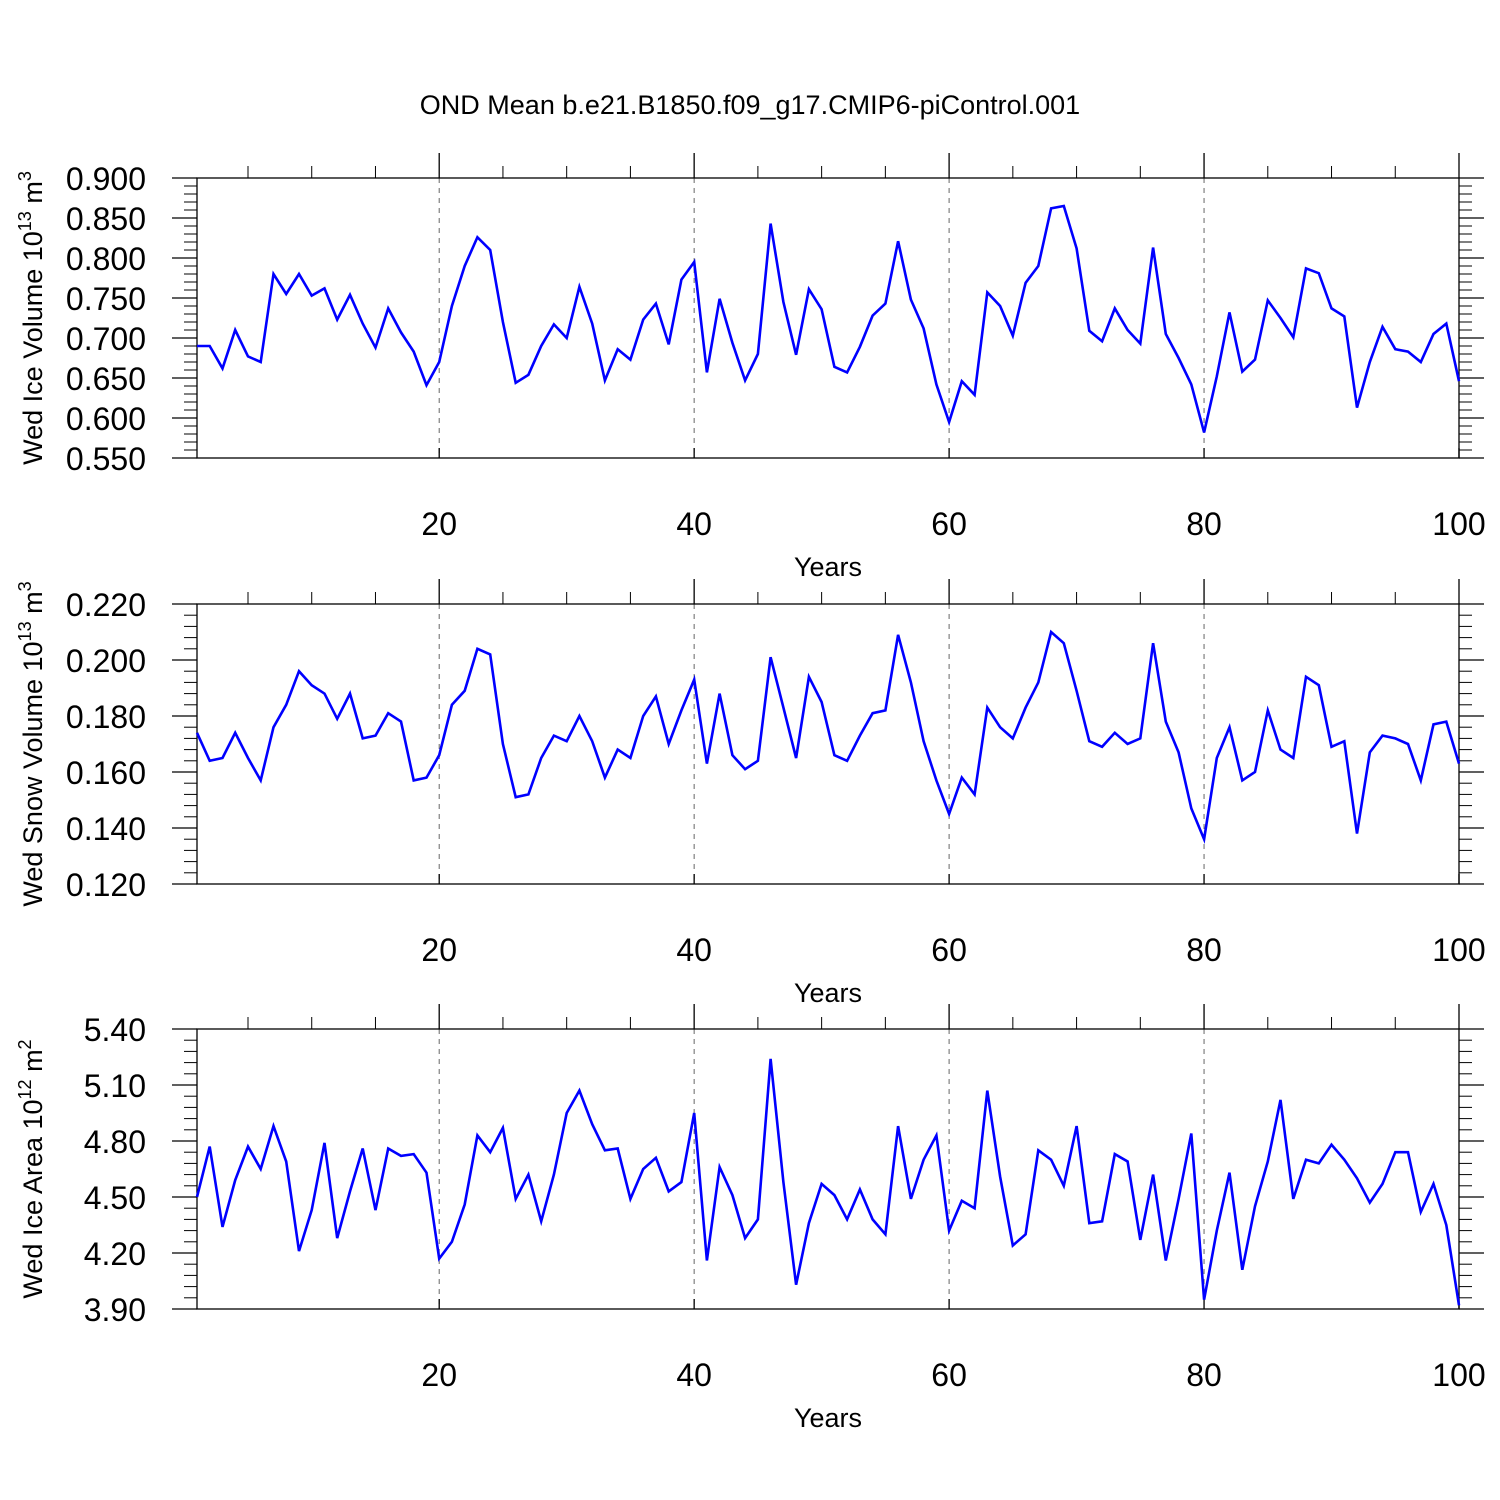 The width and height of the screenshot is (1500, 1500). What do you see at coordinates (106, 179) in the screenshot?
I see `y-tick-label: 0.900` at bounding box center [106, 179].